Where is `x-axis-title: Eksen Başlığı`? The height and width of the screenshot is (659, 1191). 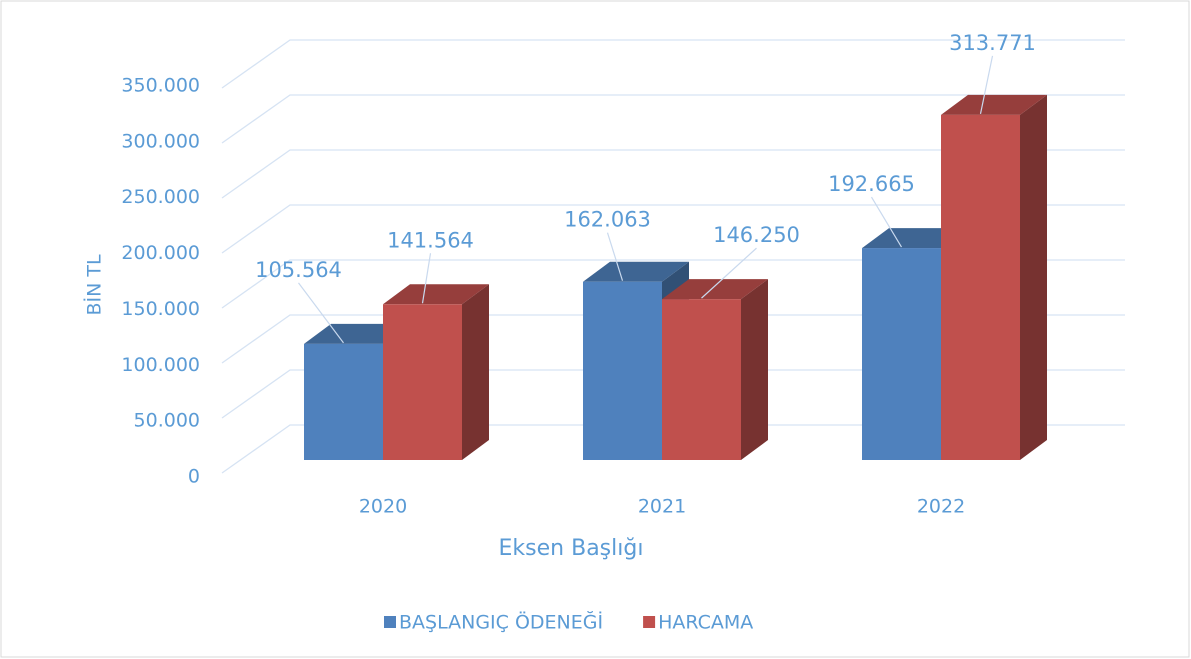
x-axis-title: Eksen Başlığı is located at coordinates (571, 548).